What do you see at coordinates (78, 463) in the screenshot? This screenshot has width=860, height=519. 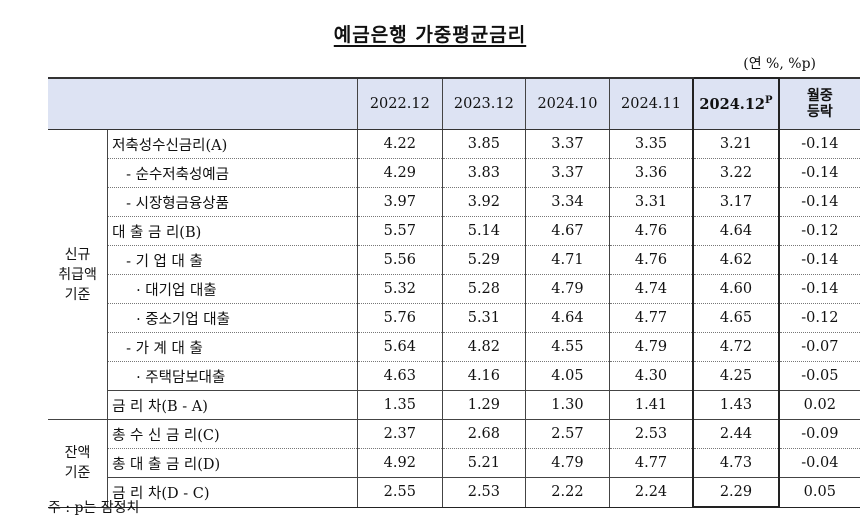 I see `group-label-balance: 잔액 기준` at bounding box center [78, 463].